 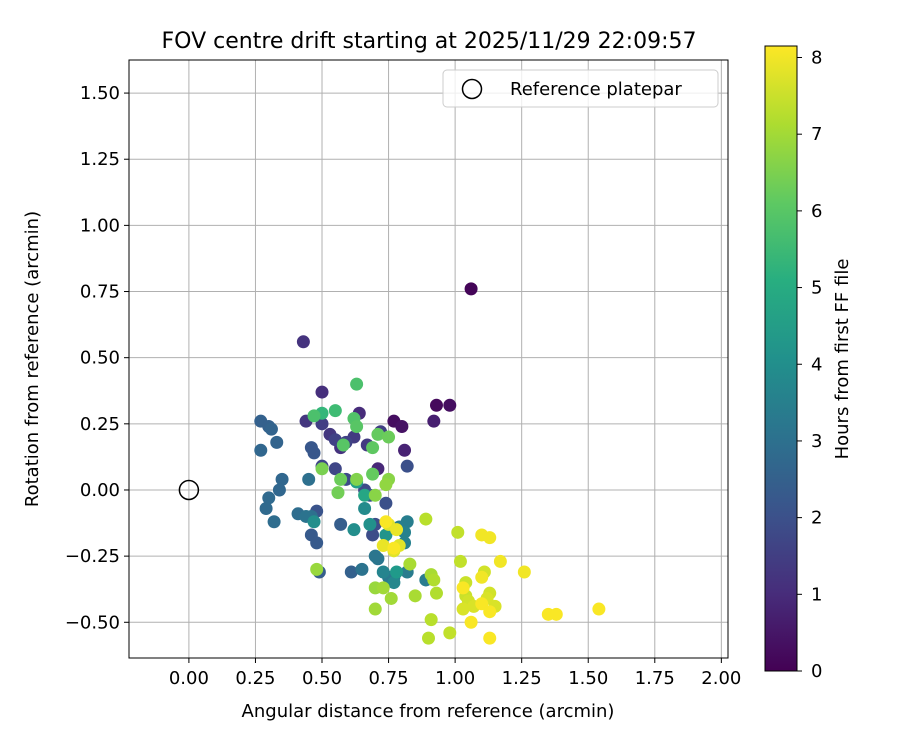 What do you see at coordinates (655, 678) in the screenshot?
I see `x-tick-label: 1.75` at bounding box center [655, 678].